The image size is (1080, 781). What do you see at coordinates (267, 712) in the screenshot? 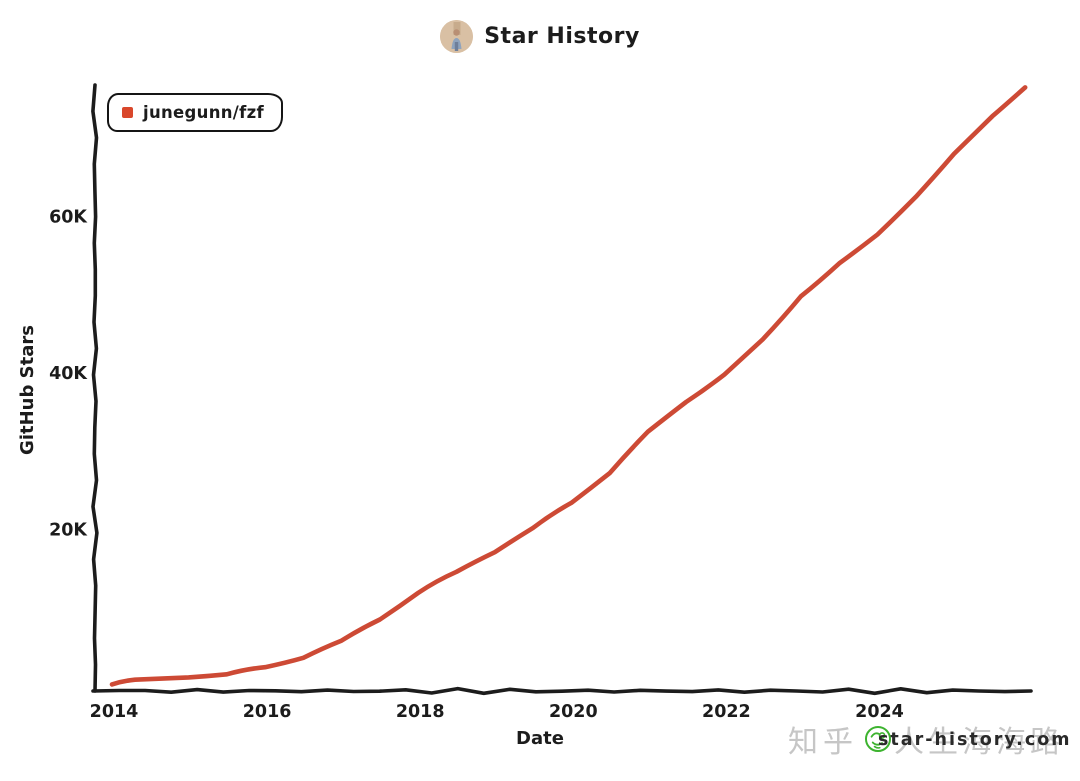
I see `x-tick-label: 2016` at bounding box center [267, 712].